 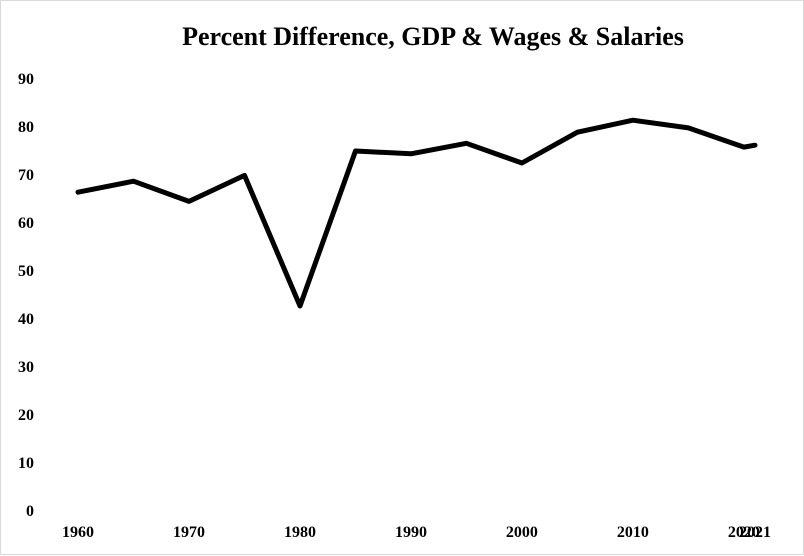 What do you see at coordinates (78, 532) in the screenshot?
I see `x-tick-label: 1960` at bounding box center [78, 532].